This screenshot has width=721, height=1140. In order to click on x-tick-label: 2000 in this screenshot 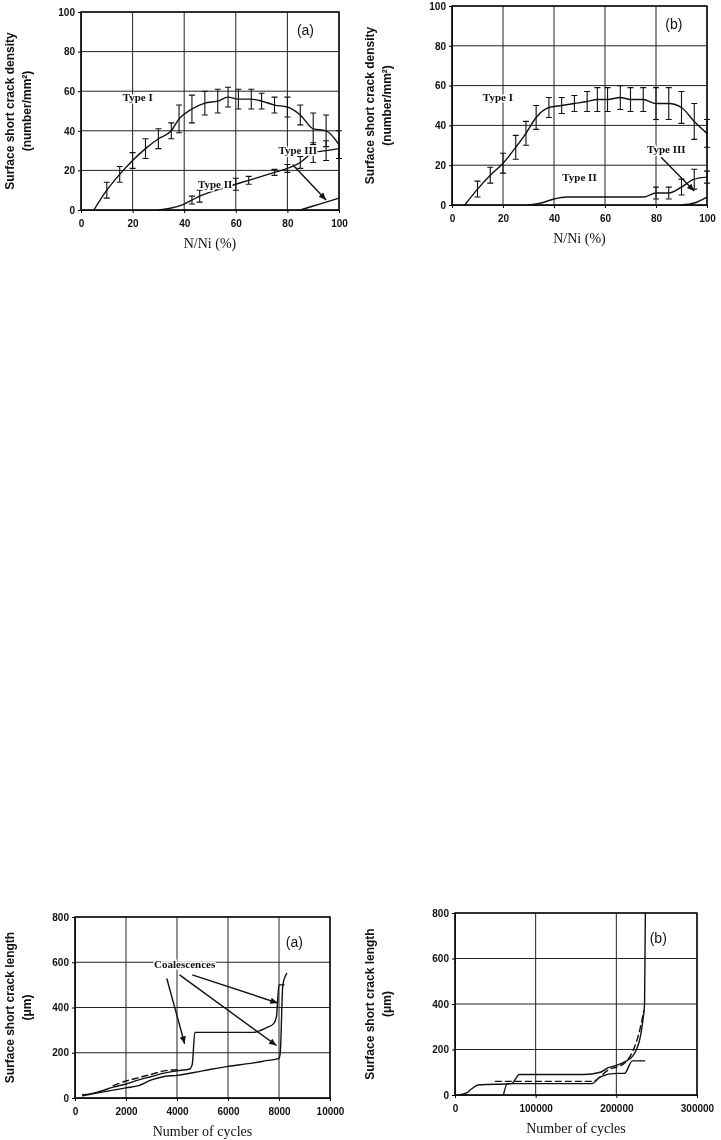, I will do `click(127, 1111)`.